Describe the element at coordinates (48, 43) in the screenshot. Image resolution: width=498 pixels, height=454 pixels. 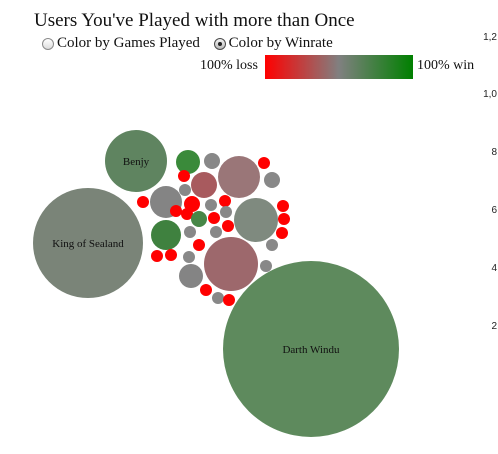
I see `radio-unchecked-icon` at that location.